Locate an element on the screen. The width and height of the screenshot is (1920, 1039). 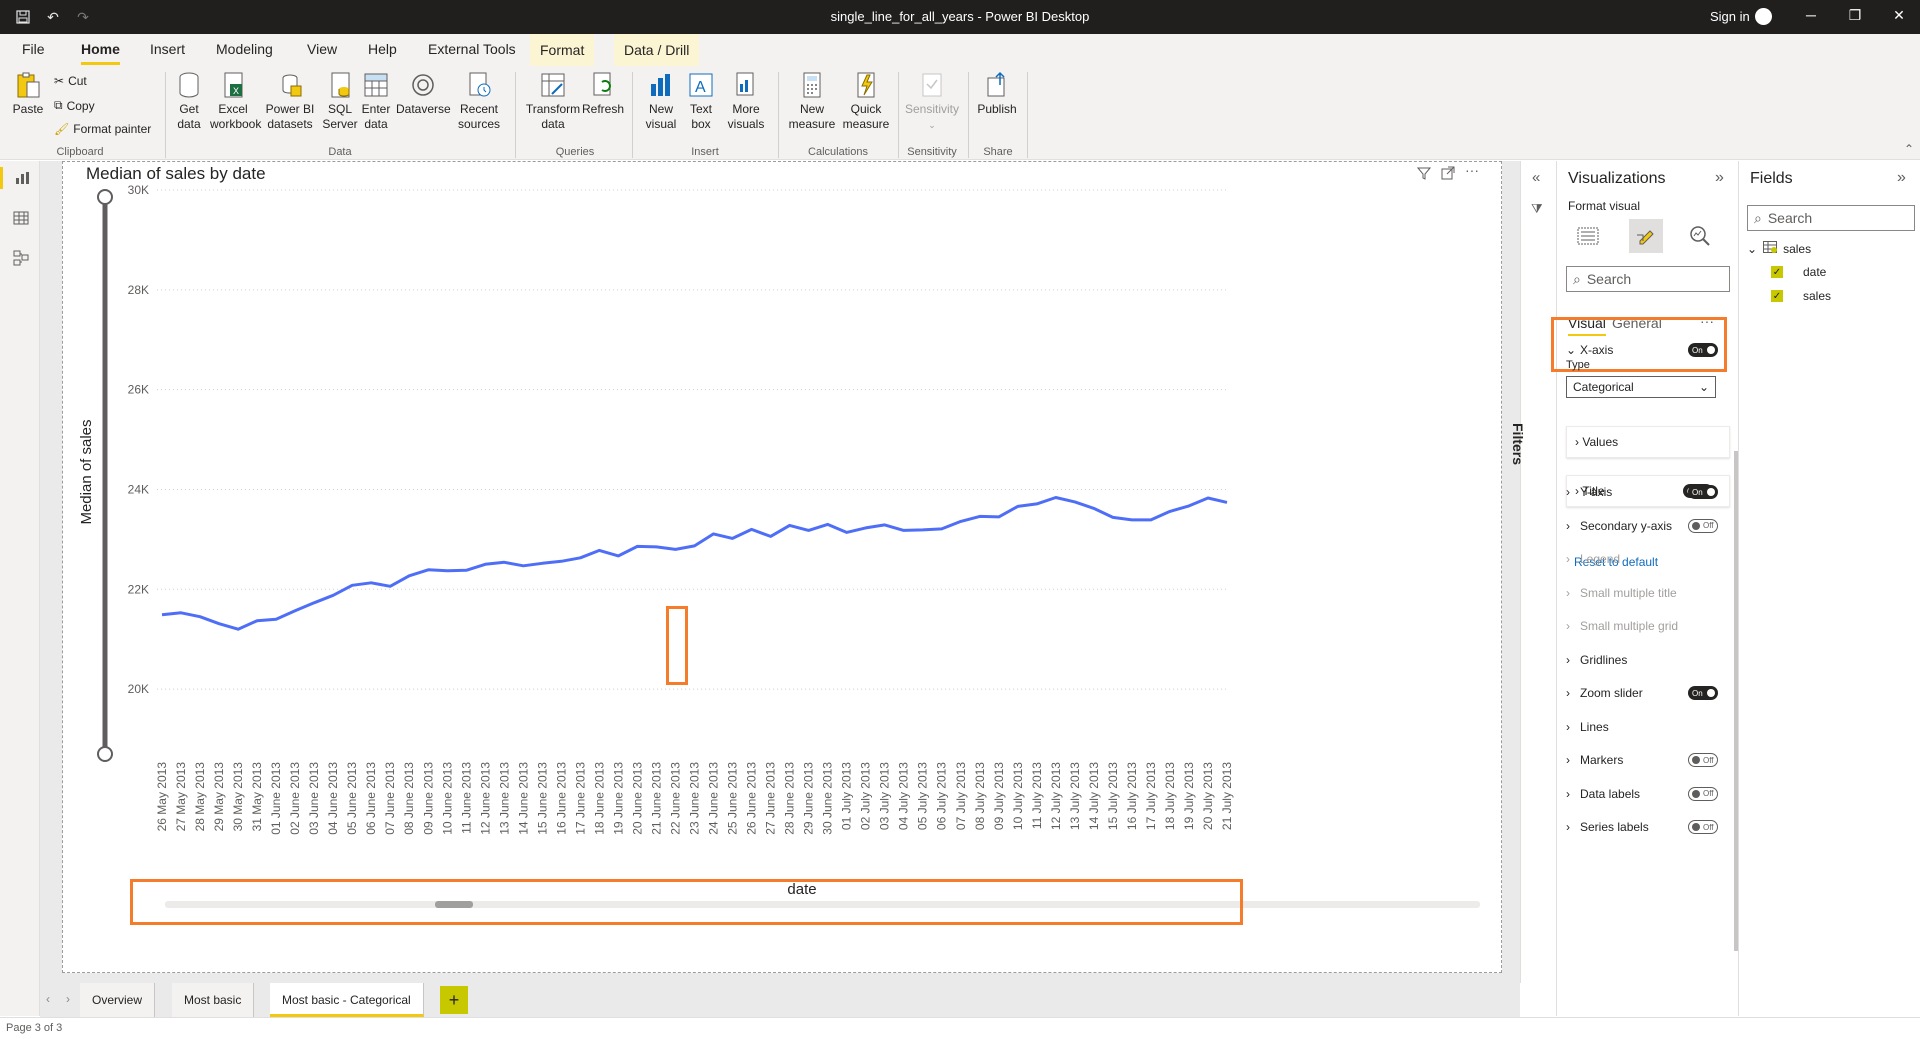
restore-icon: ❐ is located at coordinates (1855, 17).